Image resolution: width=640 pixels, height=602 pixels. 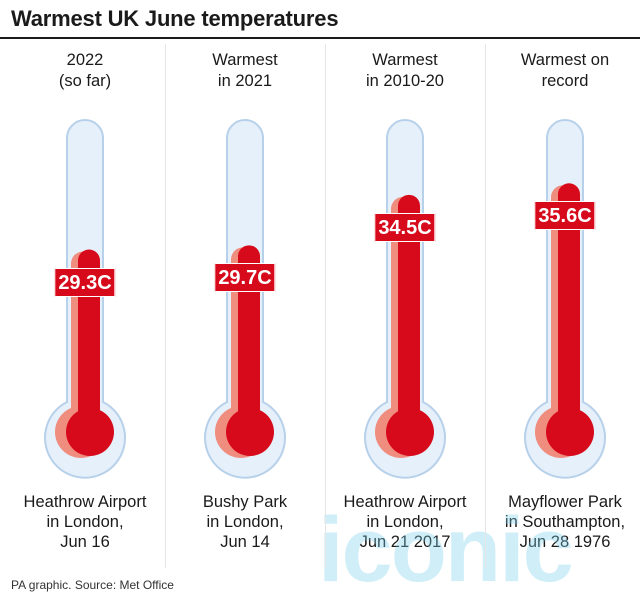 What do you see at coordinates (245, 278) in the screenshot?
I see `value-label: 29.7C` at bounding box center [245, 278].